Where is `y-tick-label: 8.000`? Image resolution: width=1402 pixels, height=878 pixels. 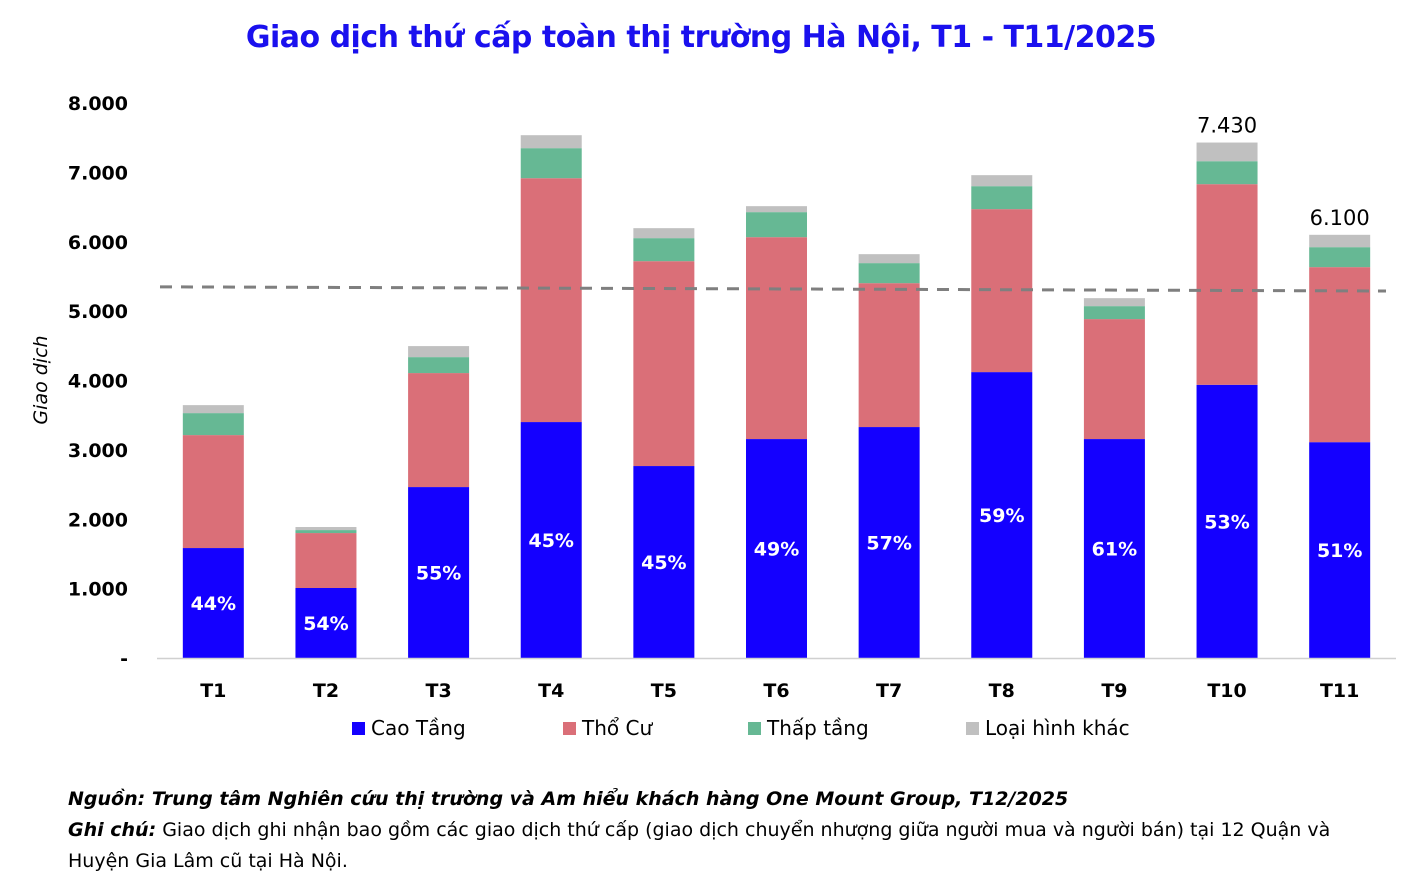 y-tick-label: 8.000 is located at coordinates (98, 104).